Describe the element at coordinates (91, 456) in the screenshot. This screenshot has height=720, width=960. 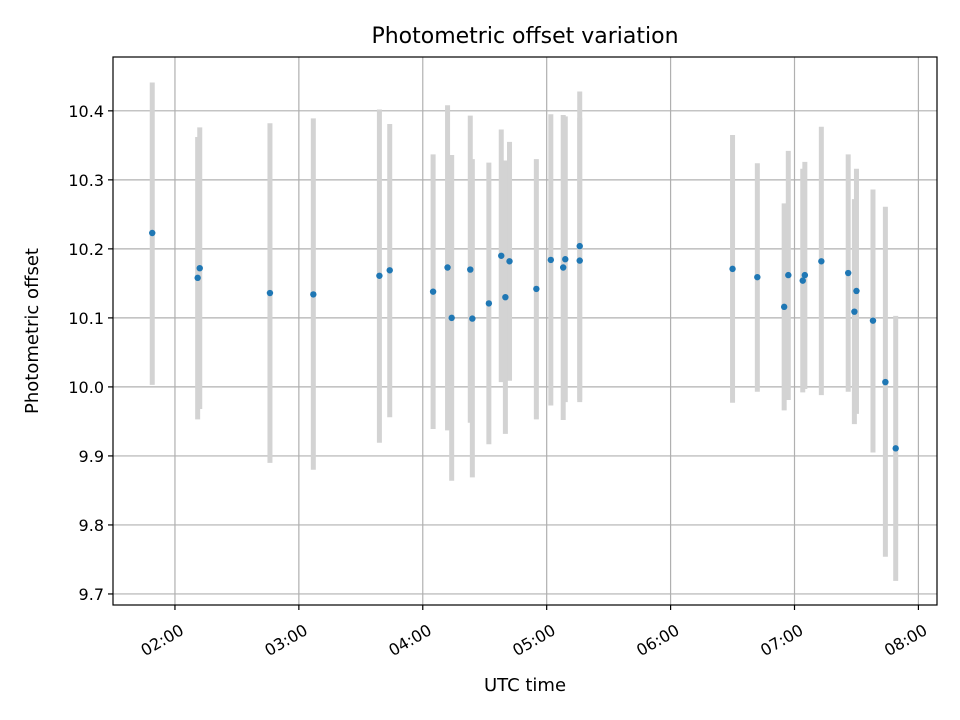
I see `y-tick-label: 9.9` at that location.